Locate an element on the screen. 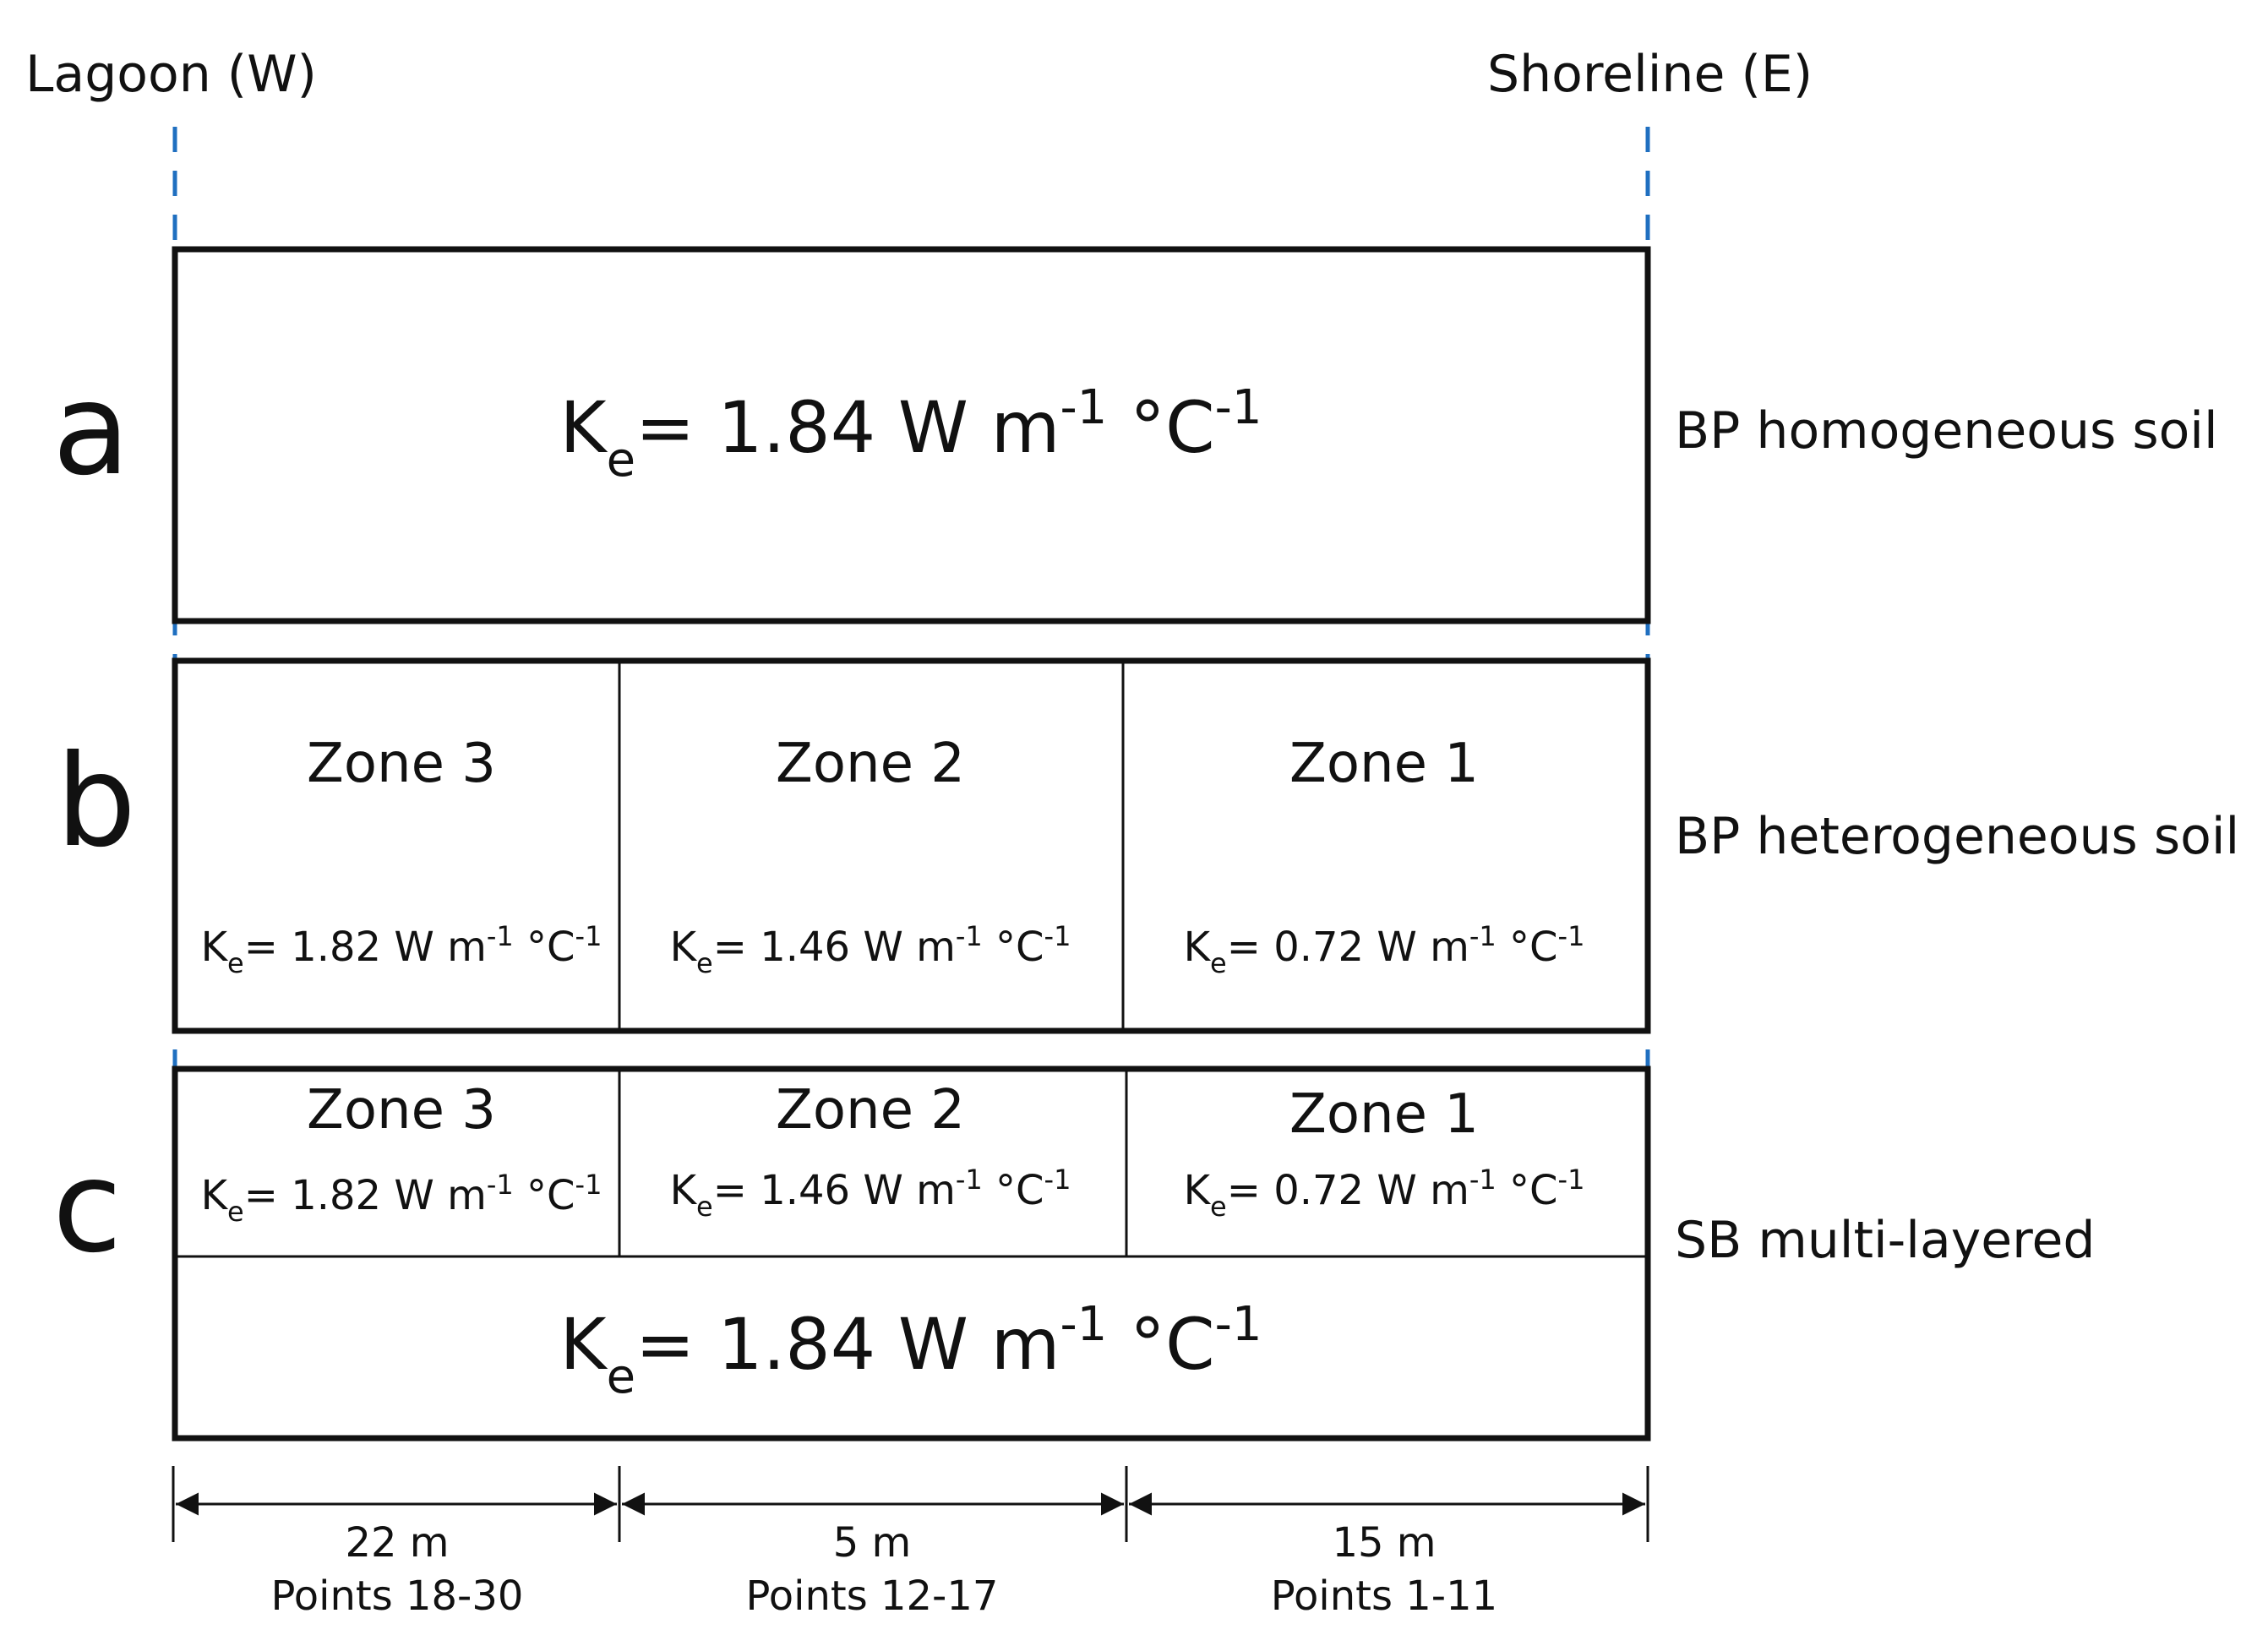  panel-a-box is located at coordinates (911, 435).